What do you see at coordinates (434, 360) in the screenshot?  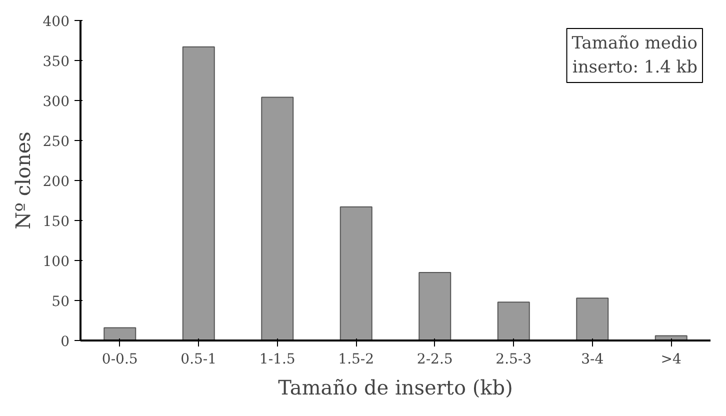 I see `x-tick-label: 2-2.5` at bounding box center [434, 360].